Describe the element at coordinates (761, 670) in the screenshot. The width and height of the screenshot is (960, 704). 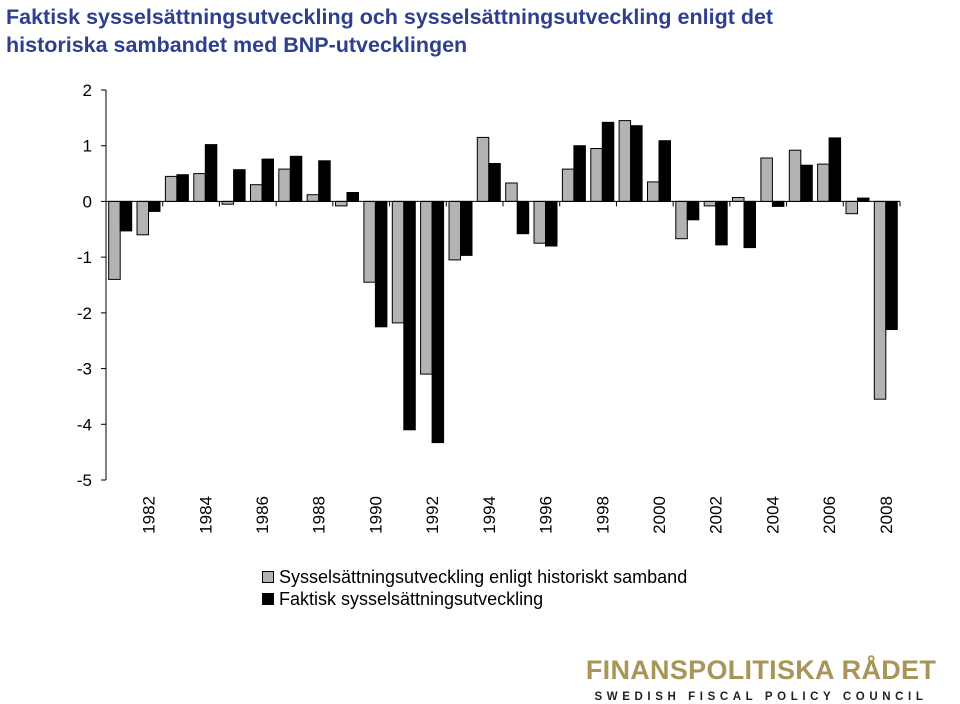
I see `logo-wordmark: FINANSPOLITISKA RÅDET` at that location.